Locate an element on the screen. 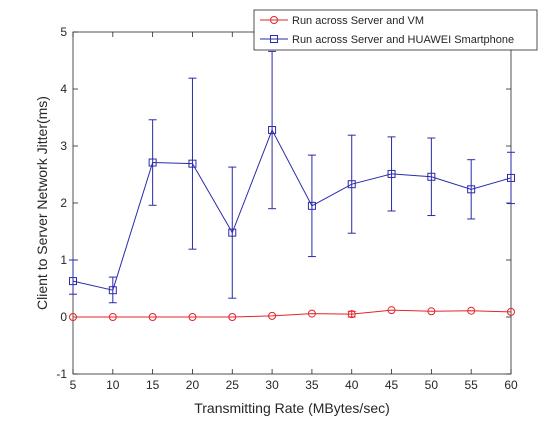 The image size is (560, 425). y-tick-label: 1 is located at coordinates (63, 260).